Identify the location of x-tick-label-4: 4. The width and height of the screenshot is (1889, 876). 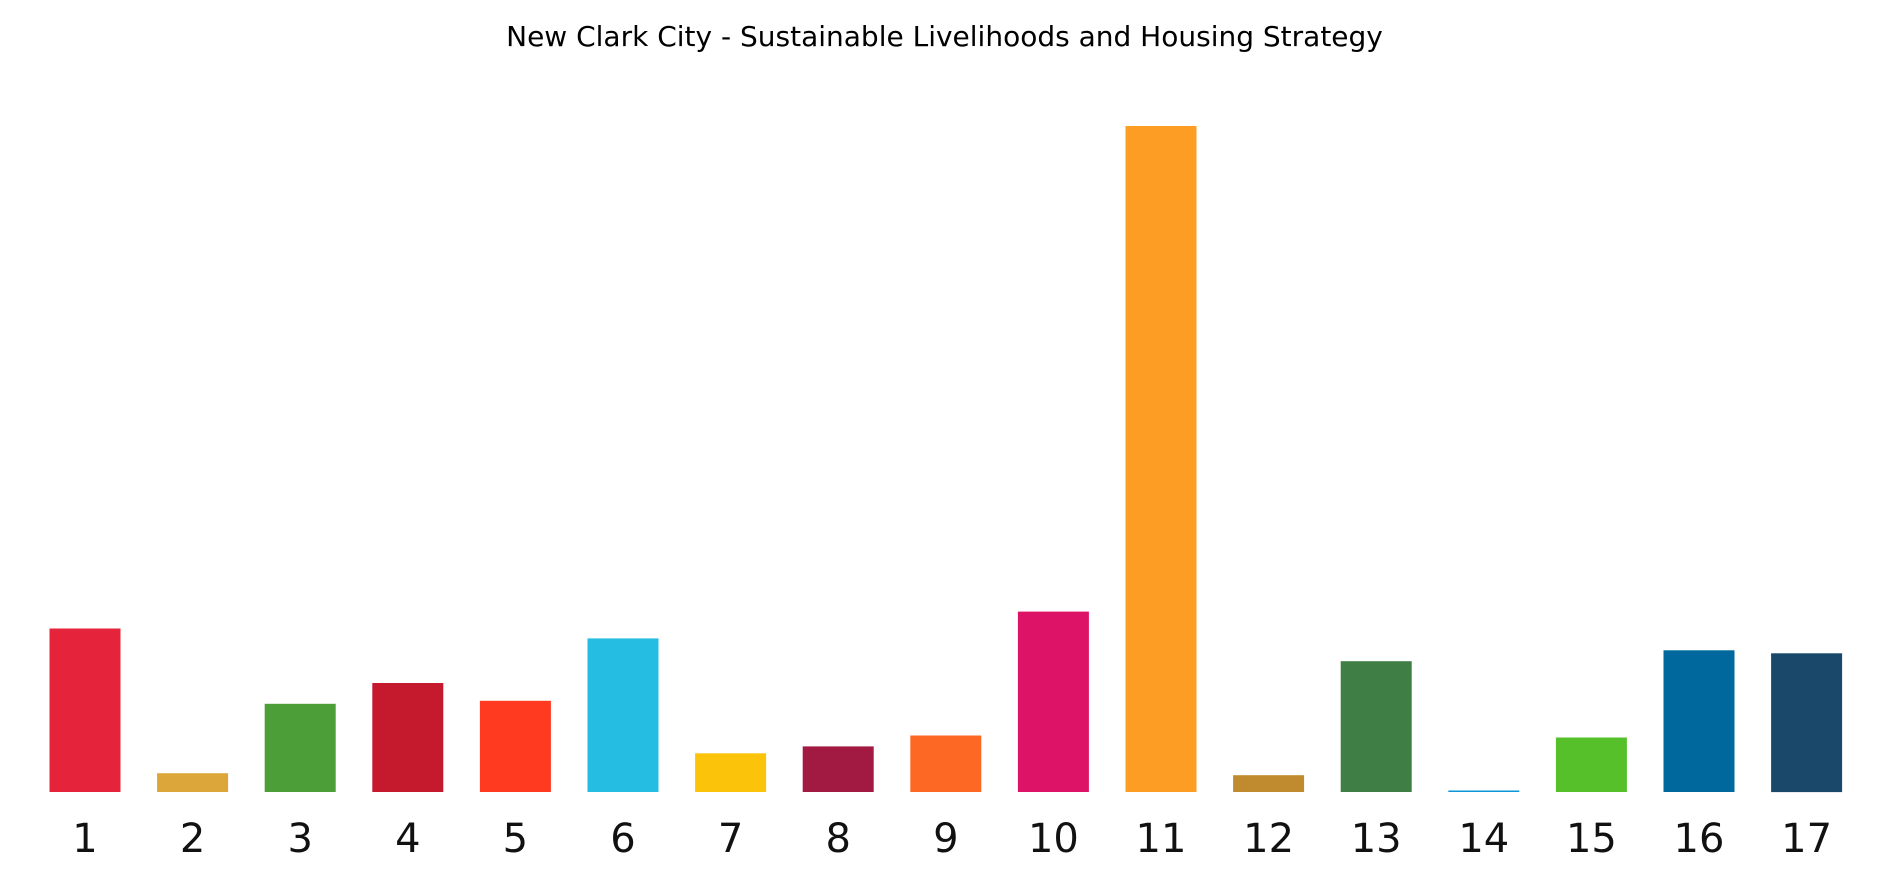
(407, 839).